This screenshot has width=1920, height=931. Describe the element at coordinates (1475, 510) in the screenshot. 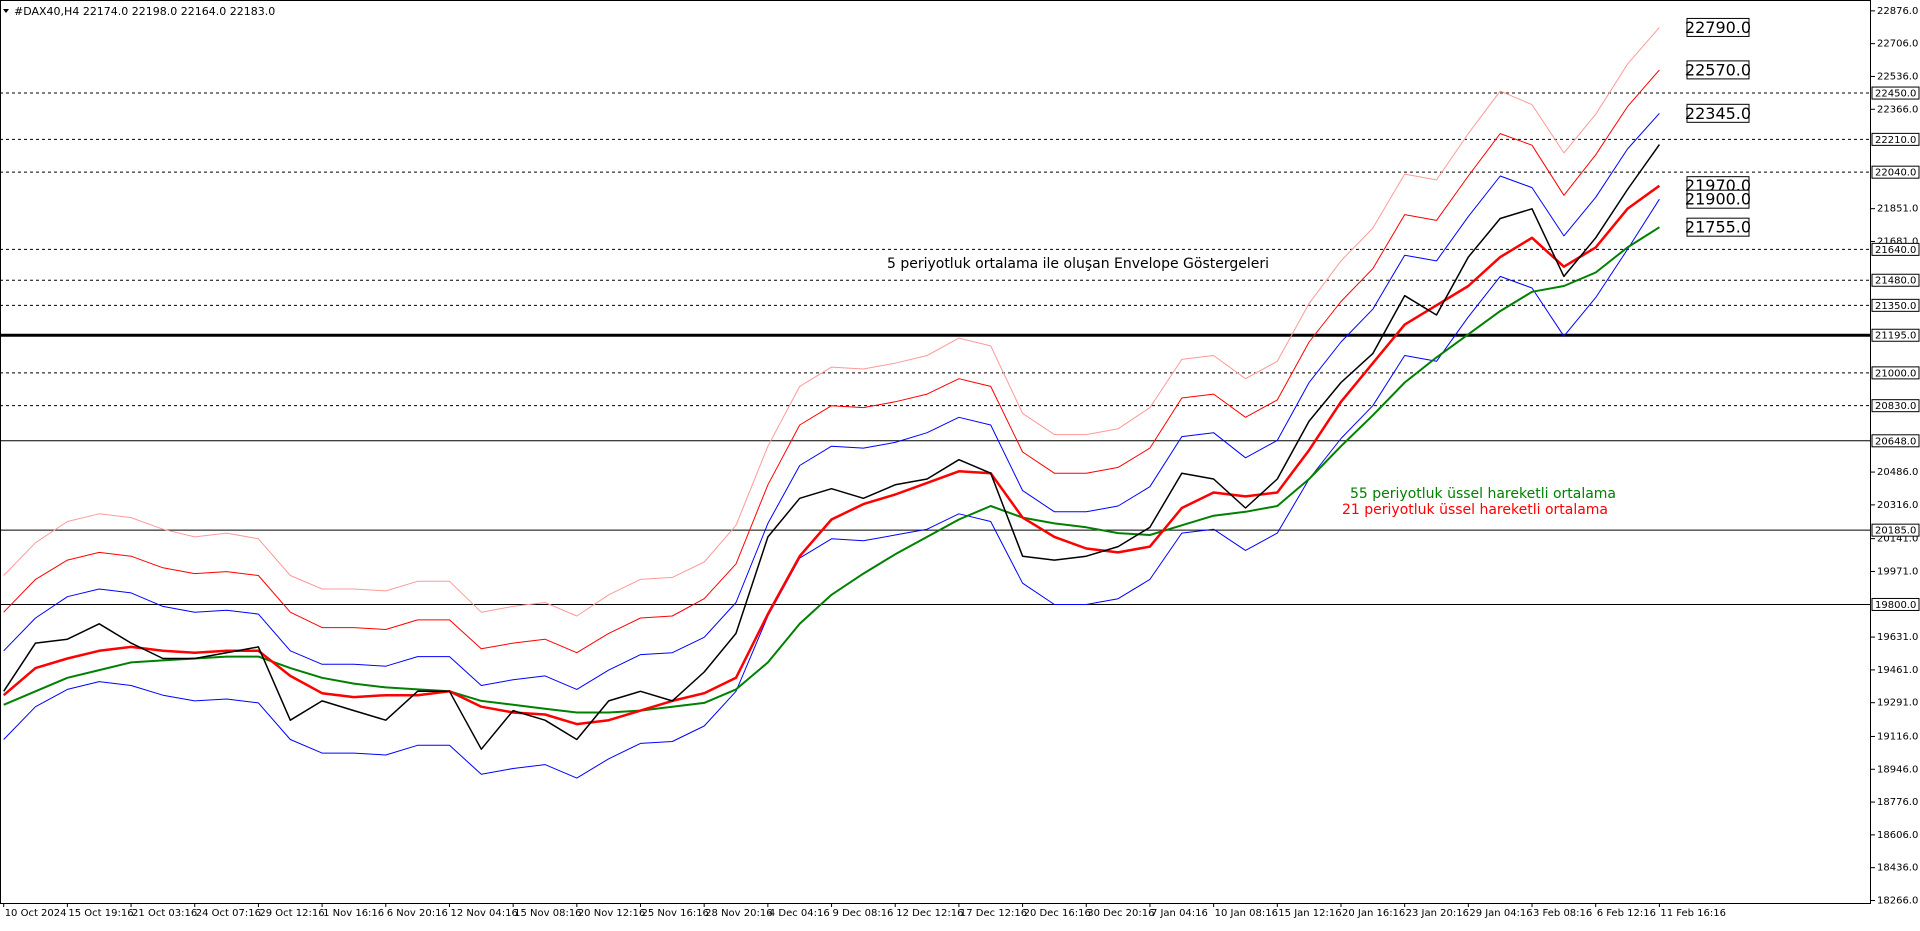

I see `annotation: 21 periyotluk üssel hareketli ortalama` at that location.